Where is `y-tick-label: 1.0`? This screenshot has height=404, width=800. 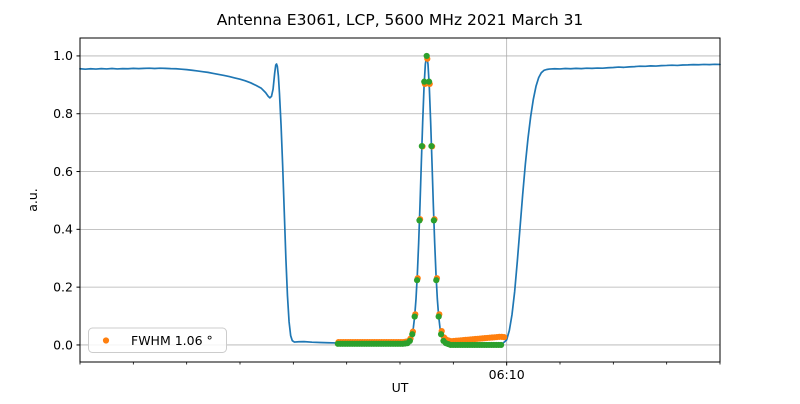
y-tick-label: 1.0 is located at coordinates (63, 55).